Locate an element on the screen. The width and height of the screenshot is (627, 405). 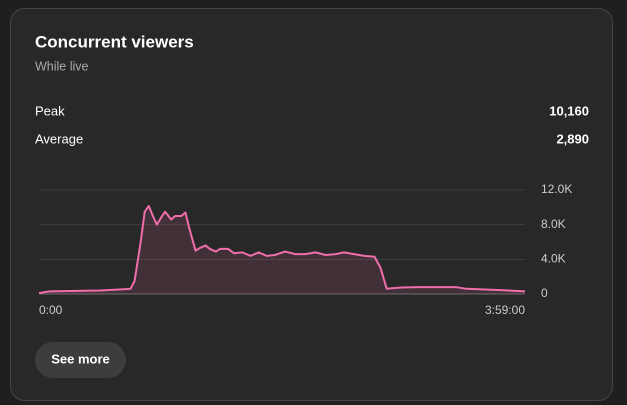
y-tick-label: 4.0K is located at coordinates (553, 259).